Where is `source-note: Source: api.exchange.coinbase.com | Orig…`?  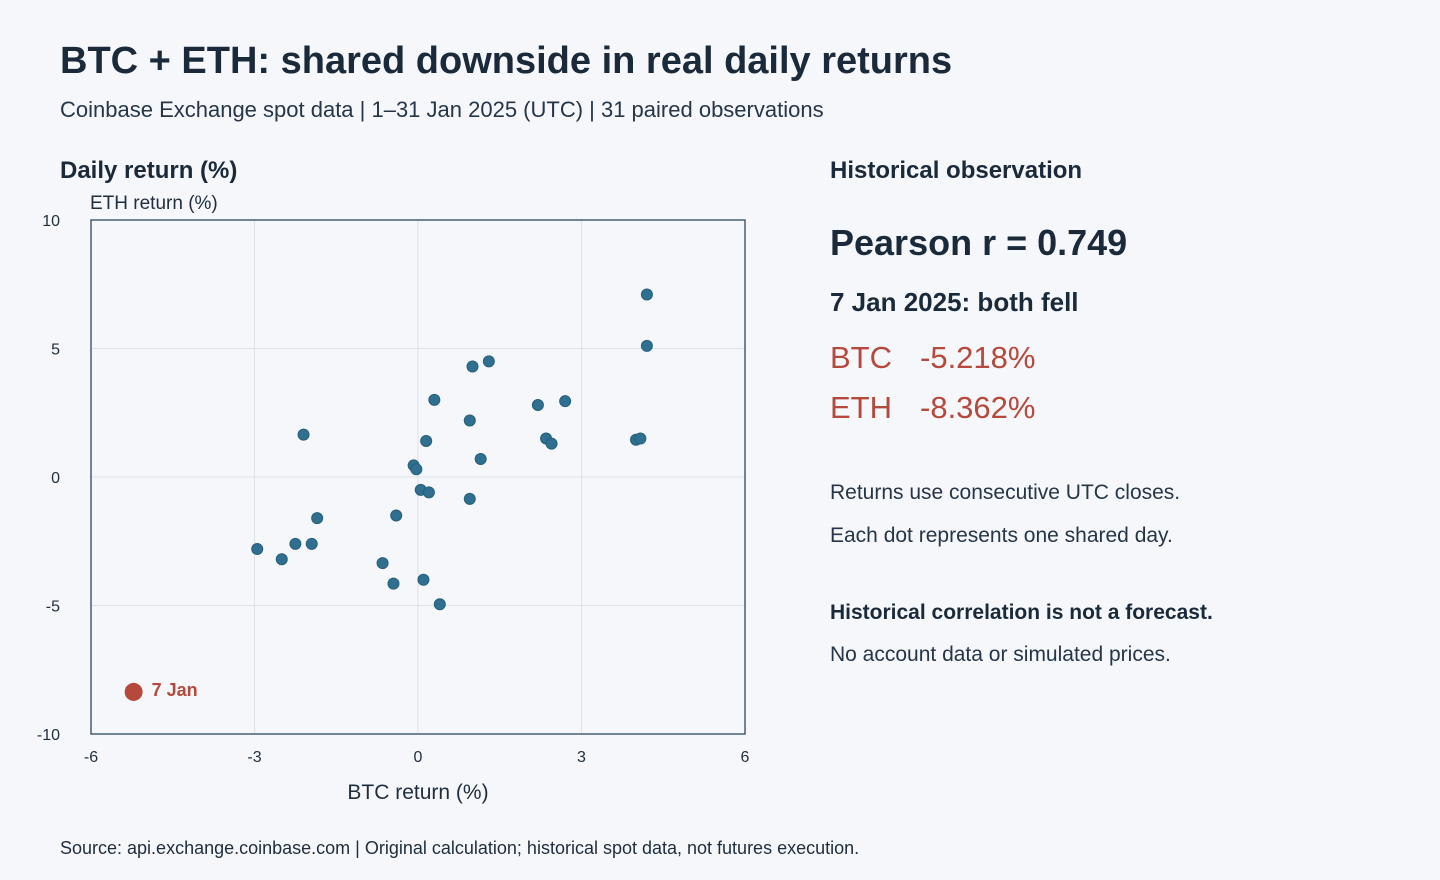 source-note: Source: api.exchange.coinbase.com | Orig… is located at coordinates (460, 848).